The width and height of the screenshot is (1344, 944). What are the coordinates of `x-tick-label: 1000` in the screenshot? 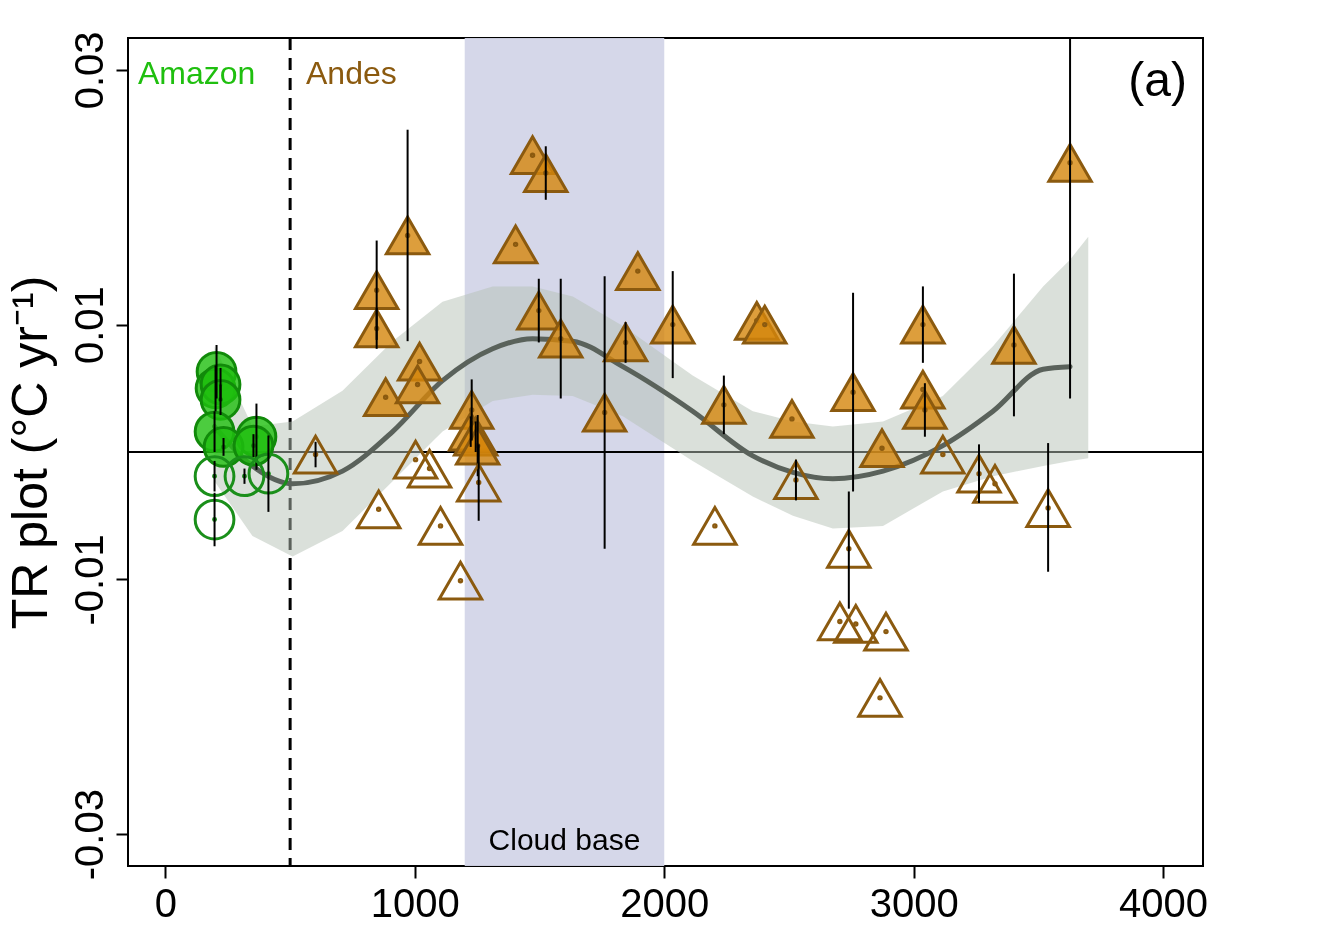 It's located at (415, 902).